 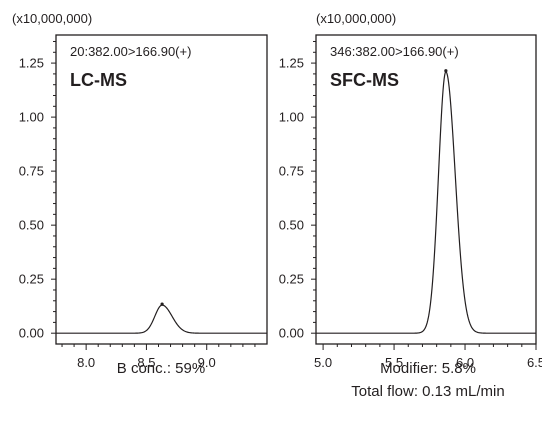 I want to click on sfc-ms-x-tick-label-3: 6.5, so click(x=534, y=362).